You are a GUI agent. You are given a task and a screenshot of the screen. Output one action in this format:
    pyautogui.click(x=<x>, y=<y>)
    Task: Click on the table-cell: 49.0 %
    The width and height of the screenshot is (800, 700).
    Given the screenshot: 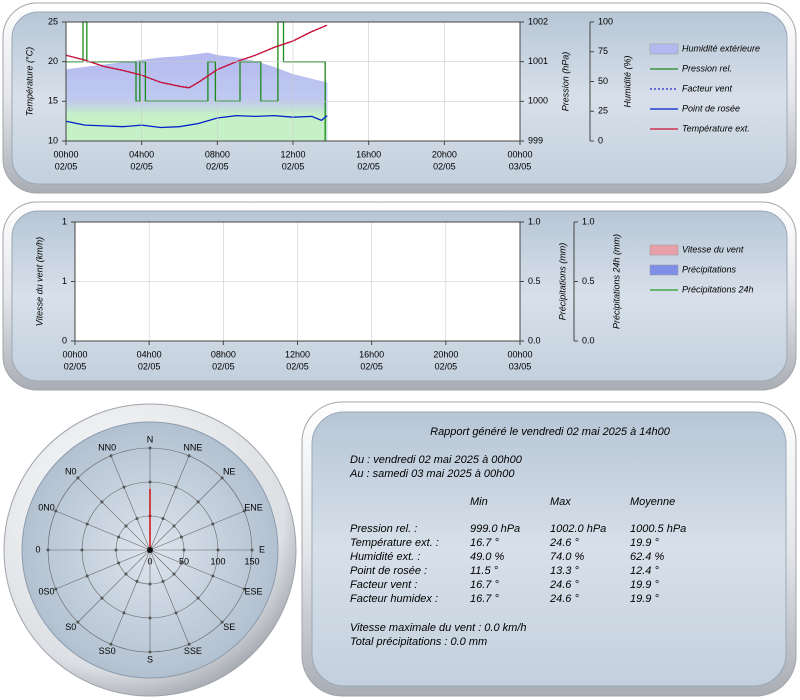 What is the action you would take?
    pyautogui.click(x=487, y=557)
    